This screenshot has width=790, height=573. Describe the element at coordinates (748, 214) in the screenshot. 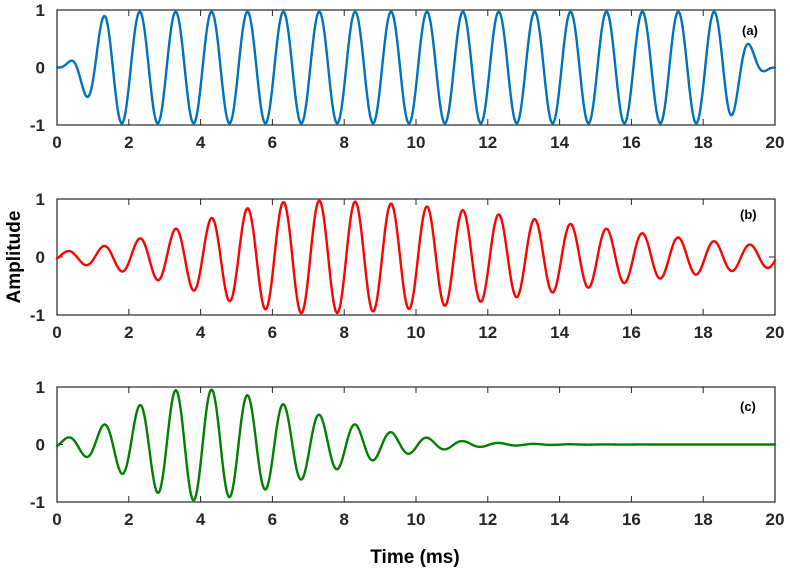

I see `panel-label: (b)` at that location.